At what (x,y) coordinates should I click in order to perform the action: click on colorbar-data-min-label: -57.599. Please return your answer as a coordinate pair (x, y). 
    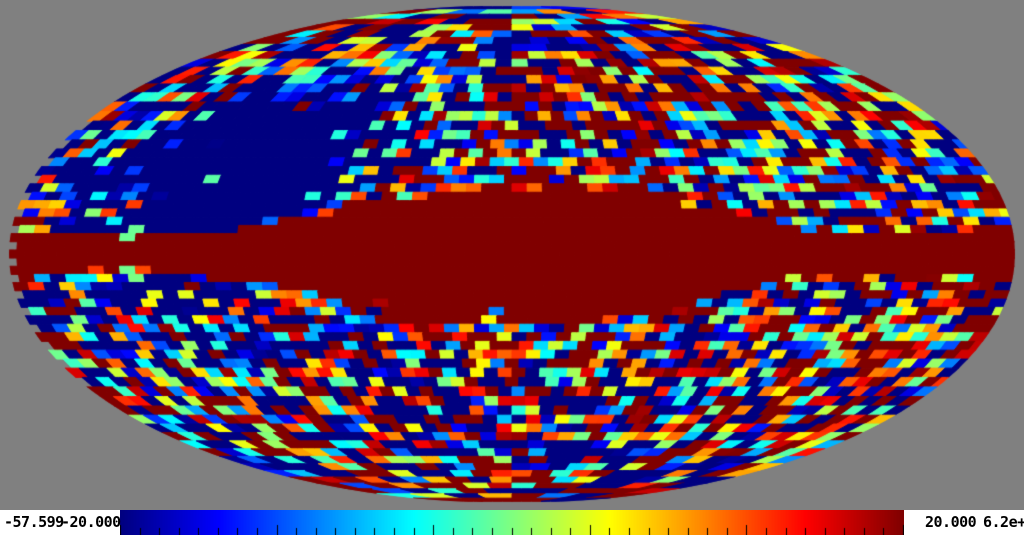
    Looking at the image, I should click on (34, 522).